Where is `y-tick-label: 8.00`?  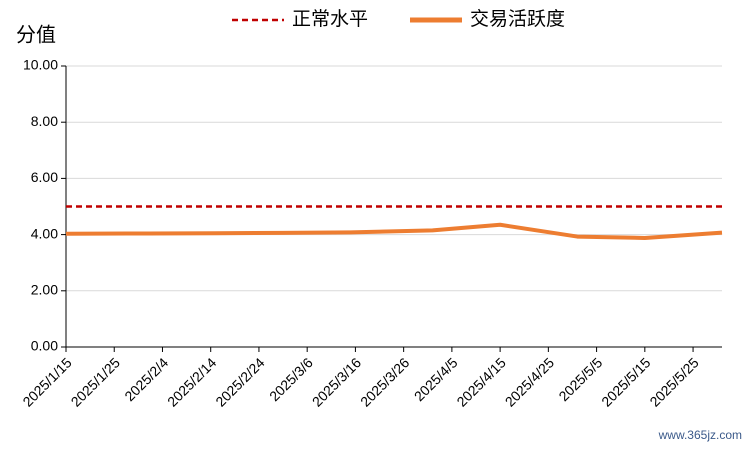
y-tick-label: 8.00 is located at coordinates (44, 121).